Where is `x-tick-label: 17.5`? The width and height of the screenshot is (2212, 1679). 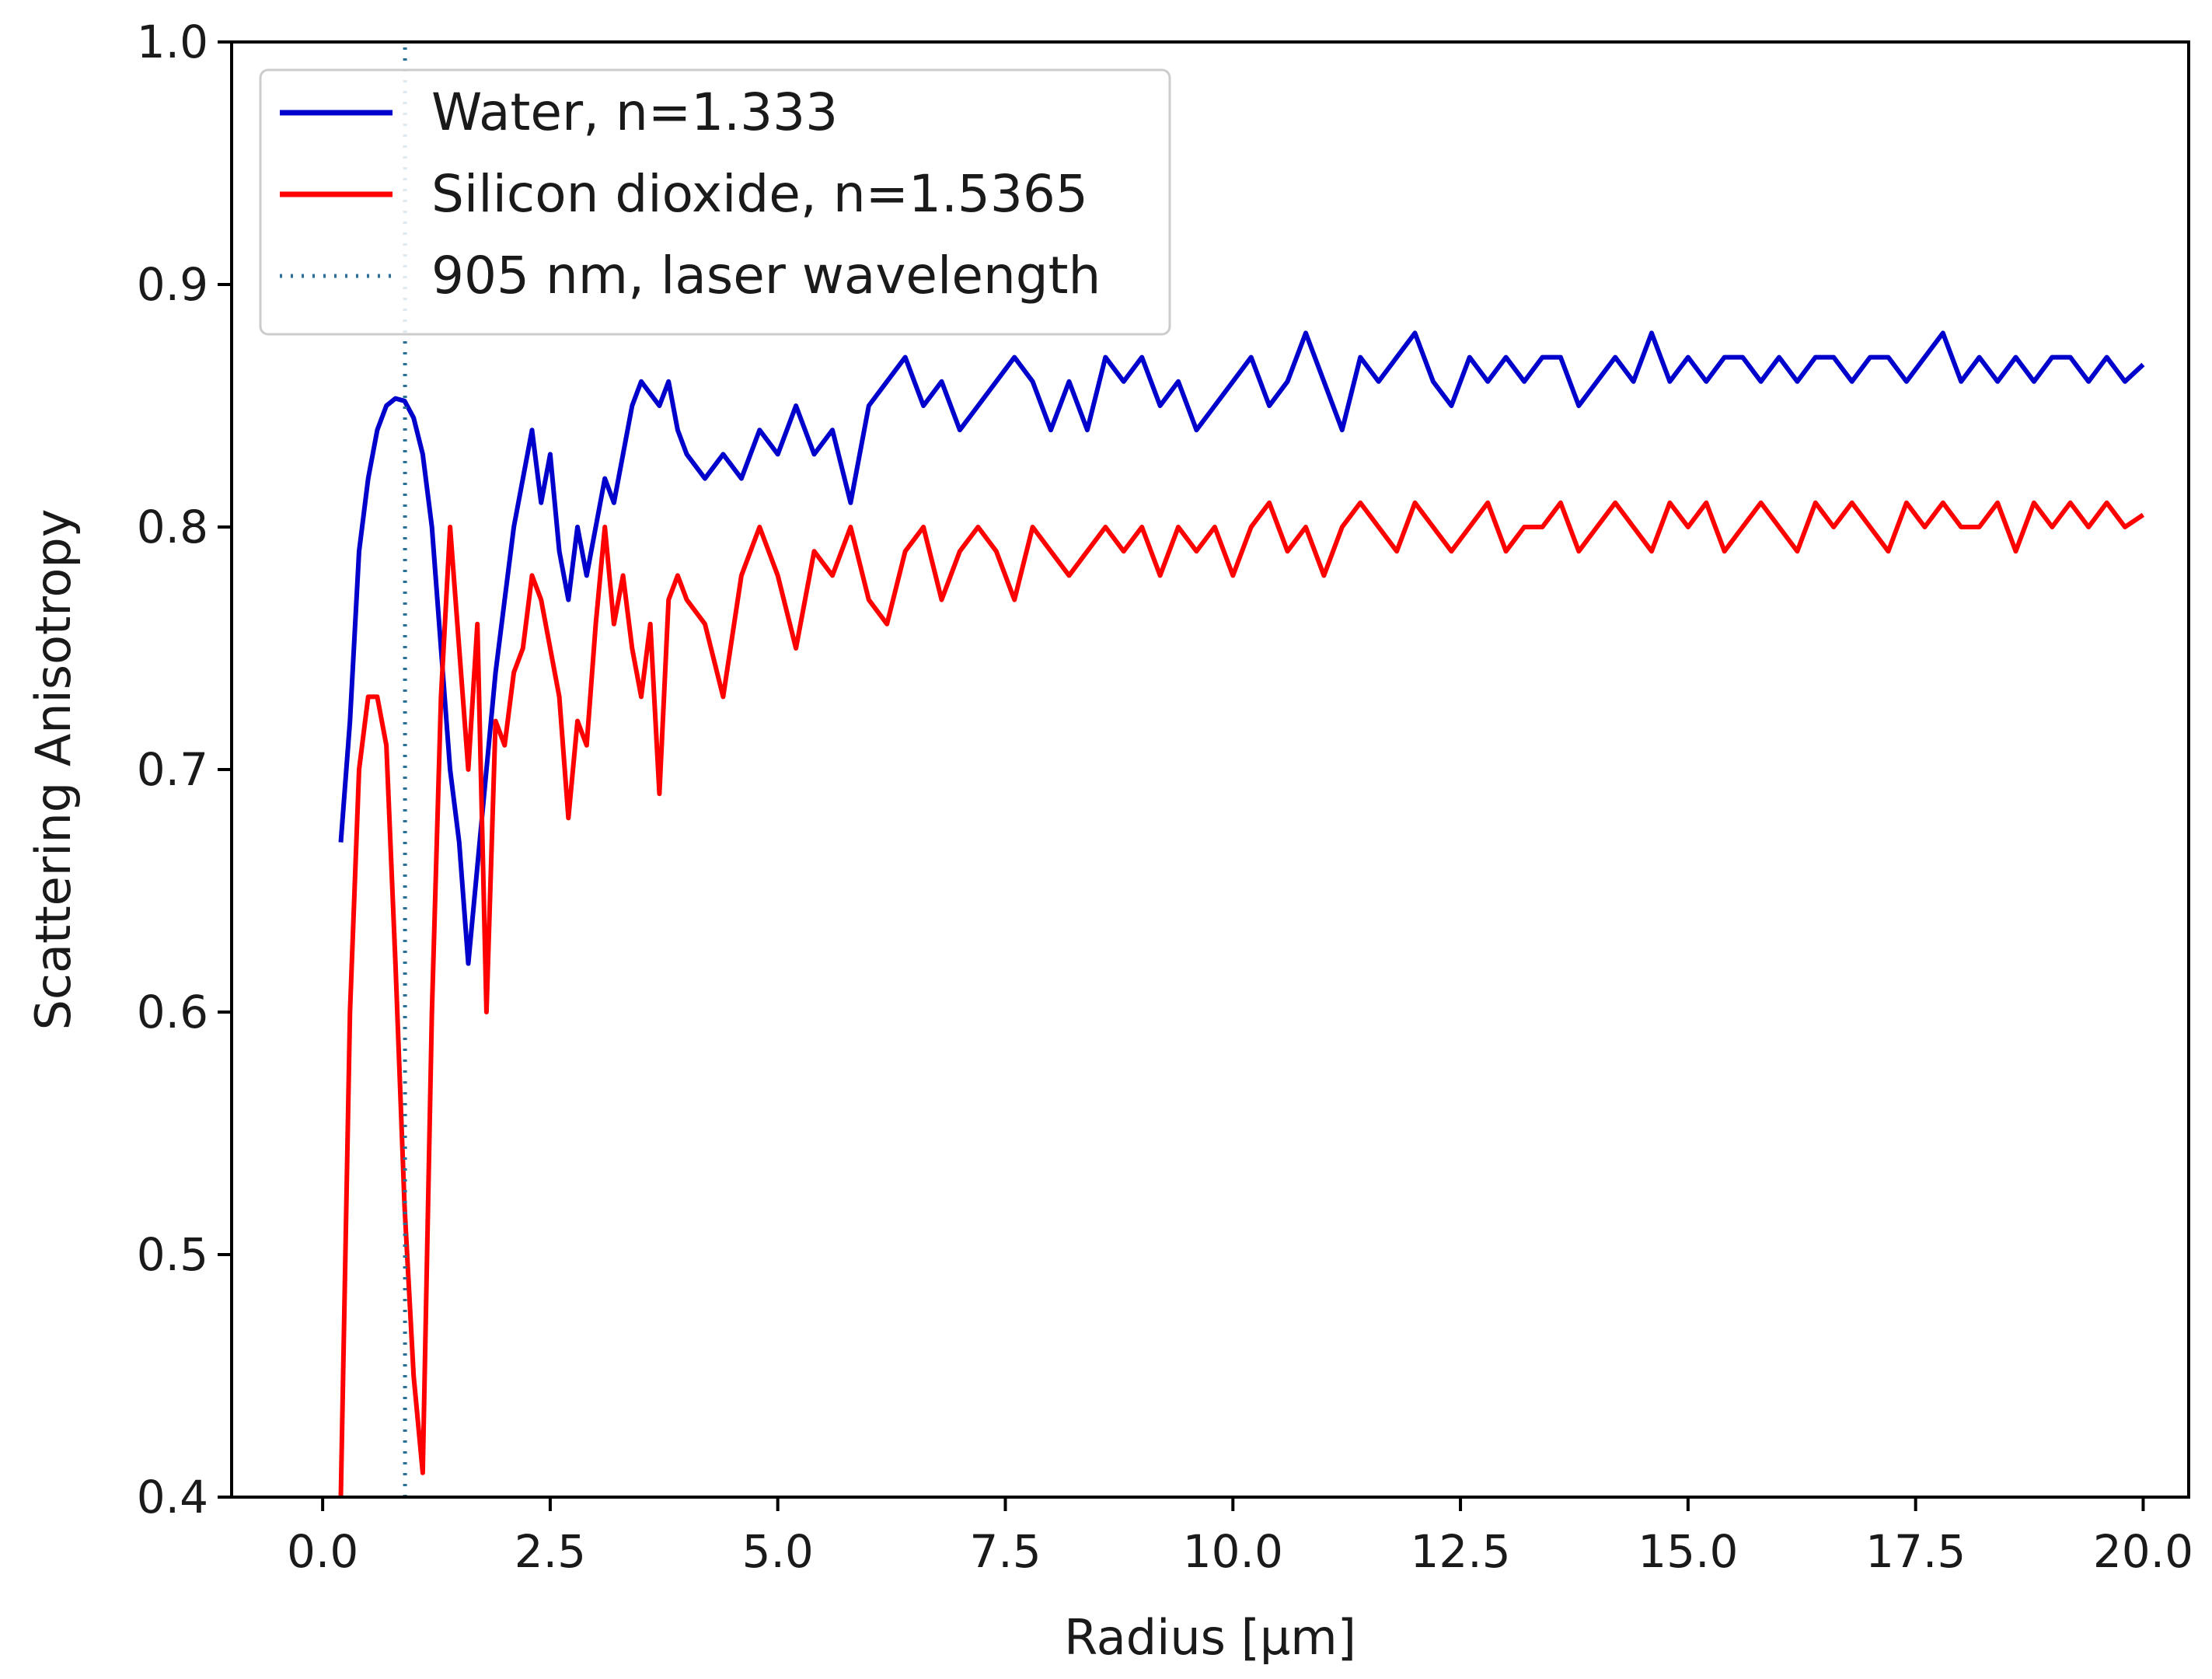
x-tick-label: 17.5 is located at coordinates (1915, 1551).